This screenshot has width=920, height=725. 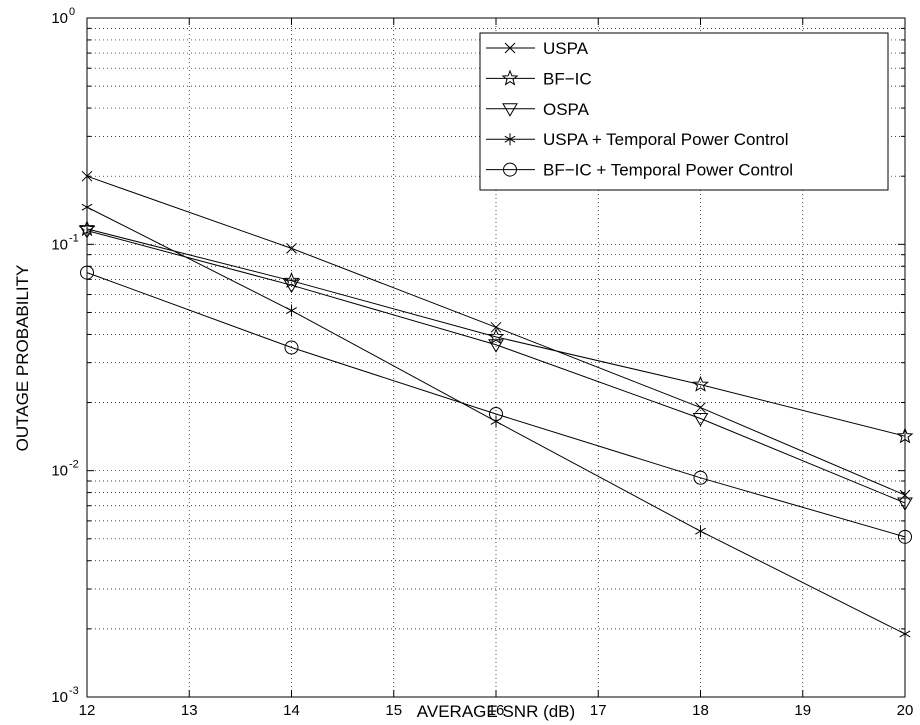 I want to click on y-axis-label: OUTAGE PROBABILITY, so click(x=22, y=358).